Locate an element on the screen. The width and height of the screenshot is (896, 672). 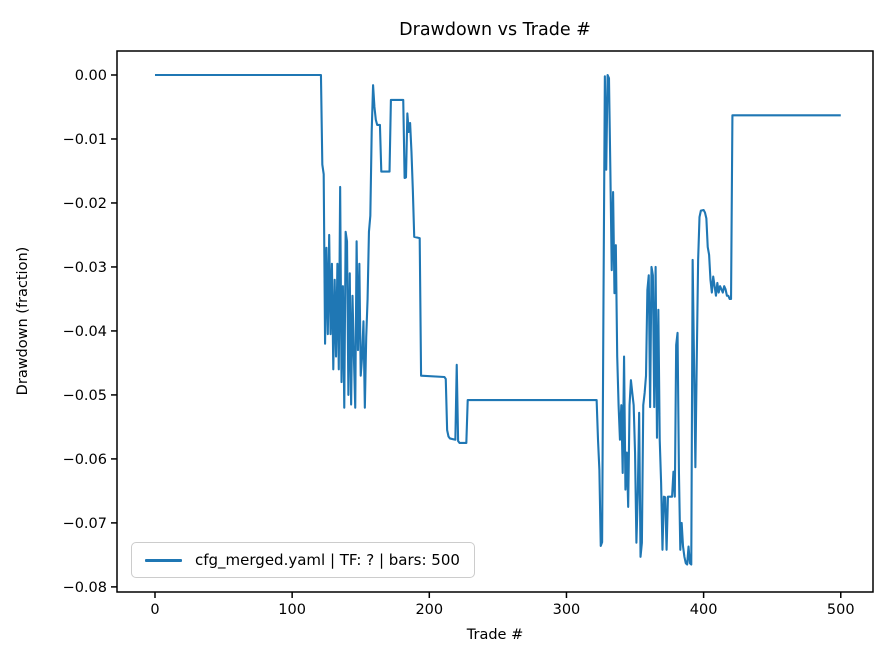
legend-line-sample is located at coordinates (163, 560).